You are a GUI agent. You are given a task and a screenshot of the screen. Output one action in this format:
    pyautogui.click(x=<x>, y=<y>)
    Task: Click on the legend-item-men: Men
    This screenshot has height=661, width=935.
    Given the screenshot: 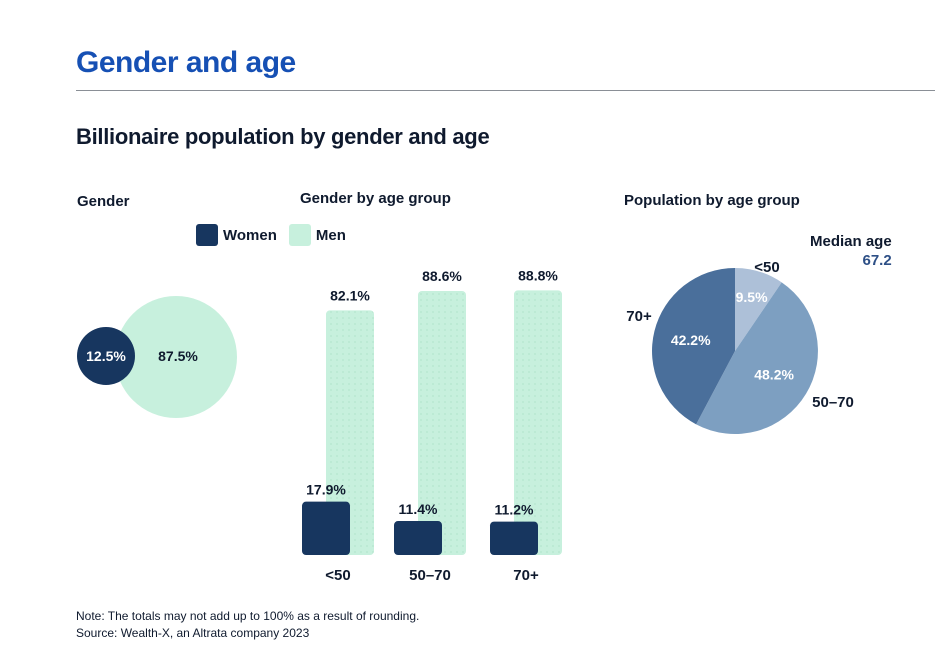 What is the action you would take?
    pyautogui.click(x=317, y=235)
    